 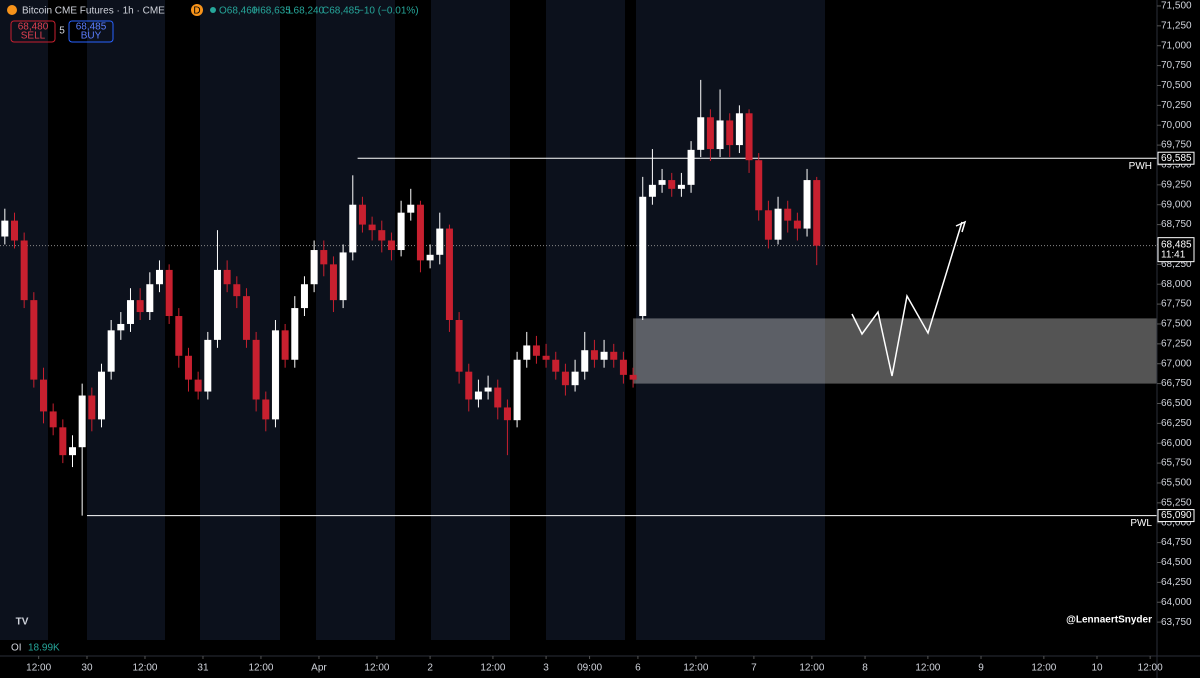 I want to click on level-name: PWH, so click(x=1140, y=166).